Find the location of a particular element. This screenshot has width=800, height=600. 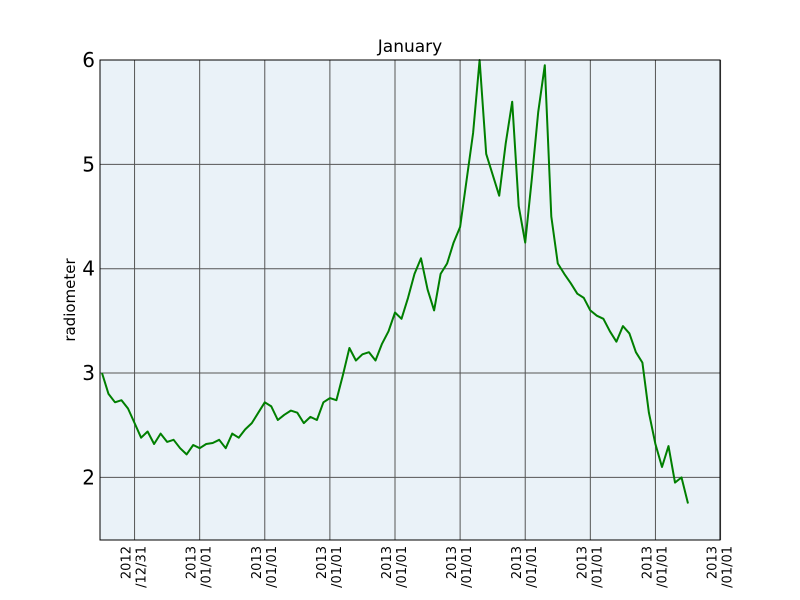

x-tick-label-line: /12/31 is located at coordinates (142, 567).